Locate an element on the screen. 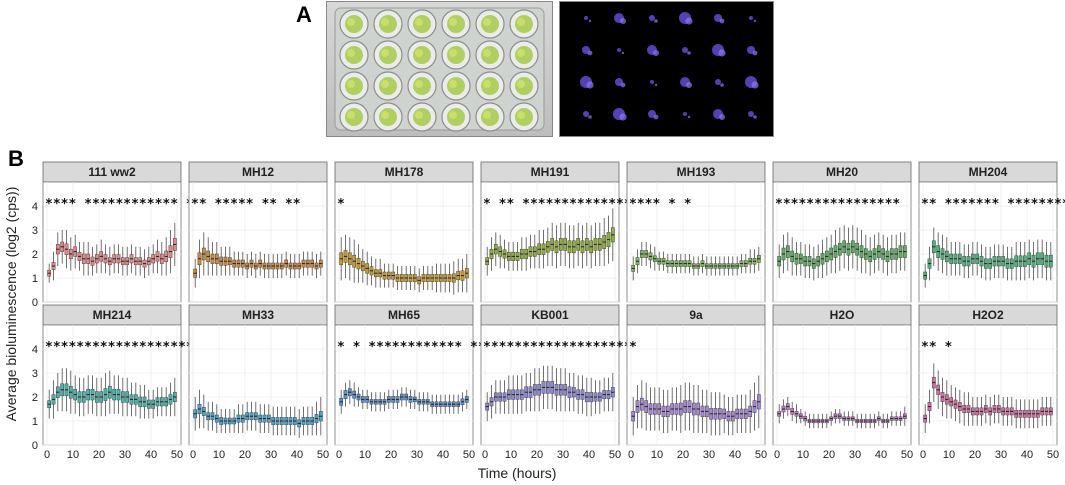  facet-panel: MH12 ** ***** ** ** is located at coordinates (258, 232).